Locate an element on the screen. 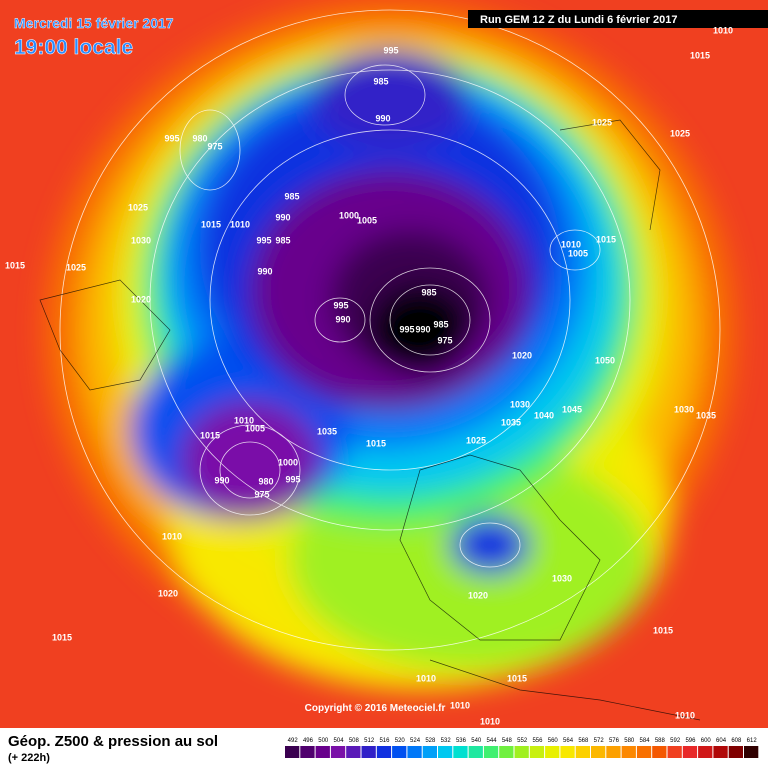 The image size is (768, 768). footer-title: Géop. Z500 & pression au sol is located at coordinates (113, 741).